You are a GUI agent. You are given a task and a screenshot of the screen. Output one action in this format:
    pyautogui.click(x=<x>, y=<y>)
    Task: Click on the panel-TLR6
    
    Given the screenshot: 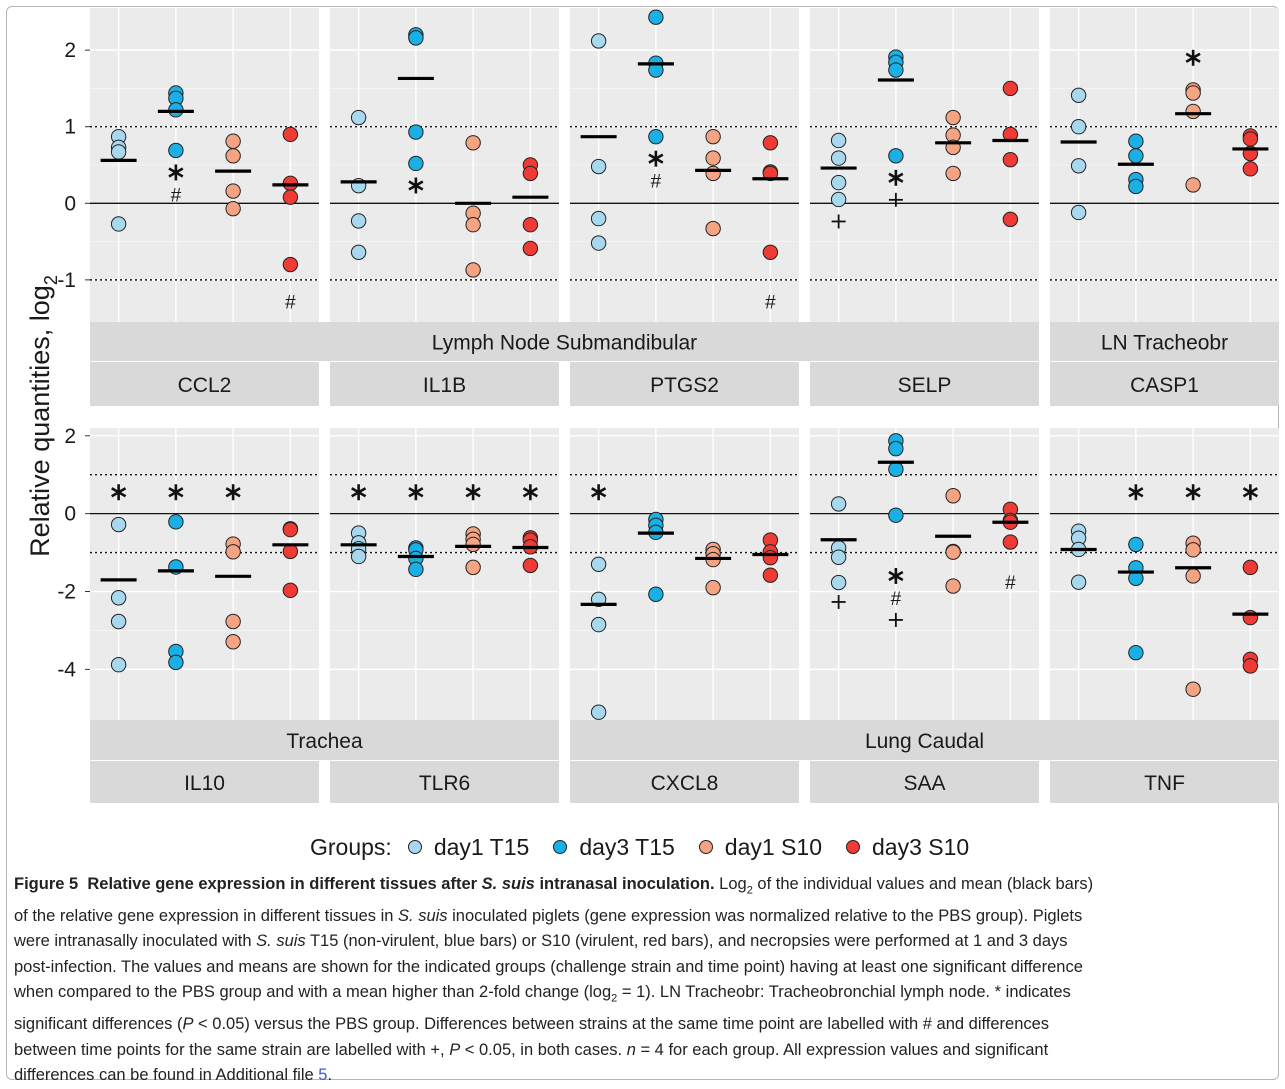 What is the action you would take?
    pyautogui.click(x=444, y=574)
    